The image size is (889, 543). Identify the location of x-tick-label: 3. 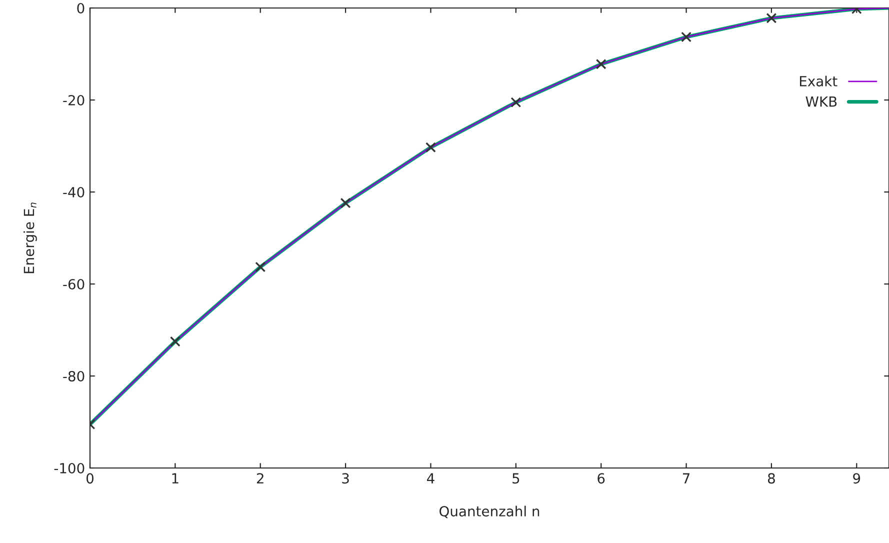
(345, 478).